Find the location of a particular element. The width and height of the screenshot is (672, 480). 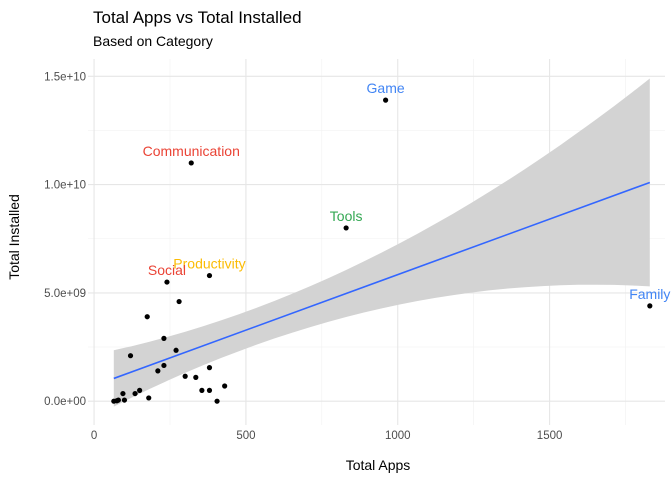

x-tick-label: 1000 is located at coordinates (398, 436).